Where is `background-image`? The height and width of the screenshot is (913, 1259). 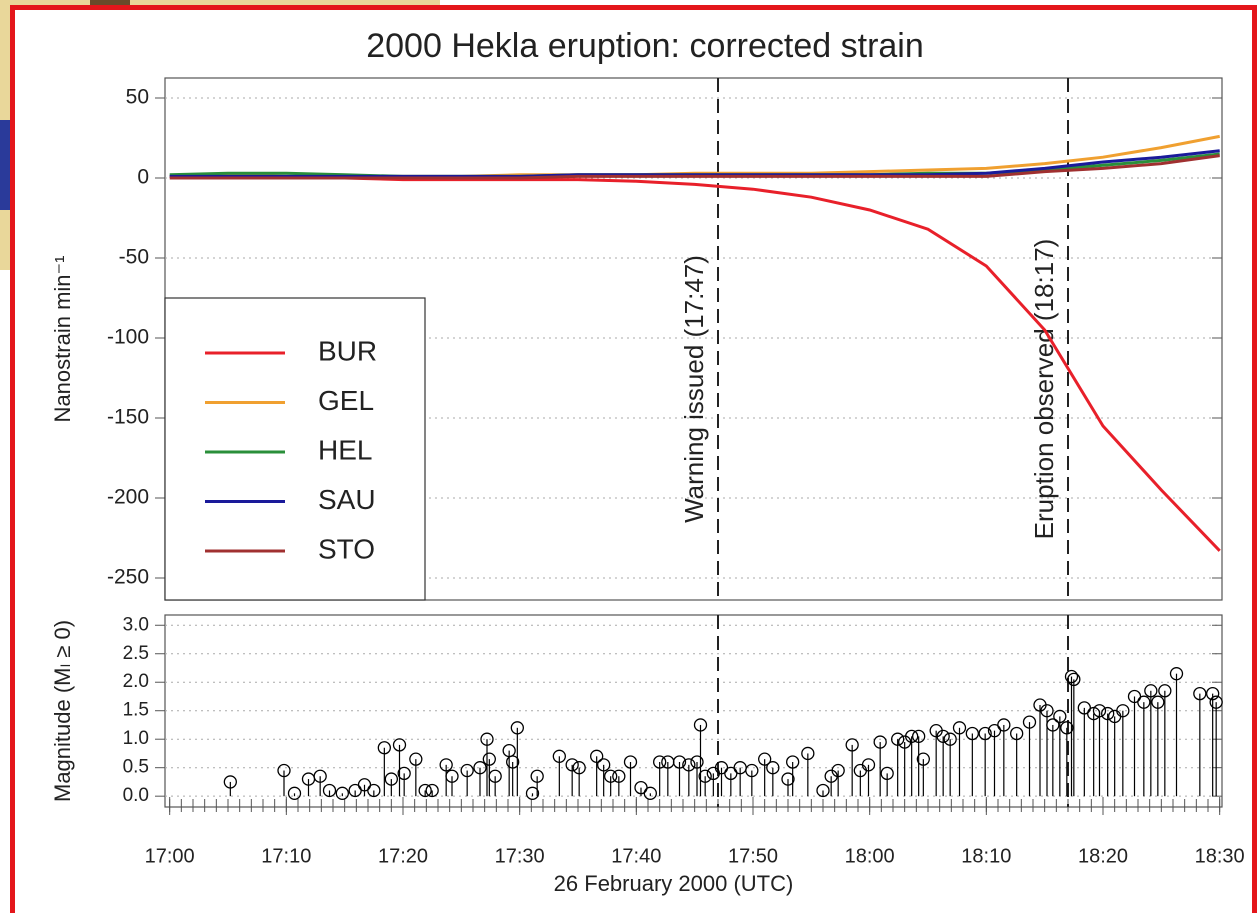 background-image is located at coordinates (6, 165).